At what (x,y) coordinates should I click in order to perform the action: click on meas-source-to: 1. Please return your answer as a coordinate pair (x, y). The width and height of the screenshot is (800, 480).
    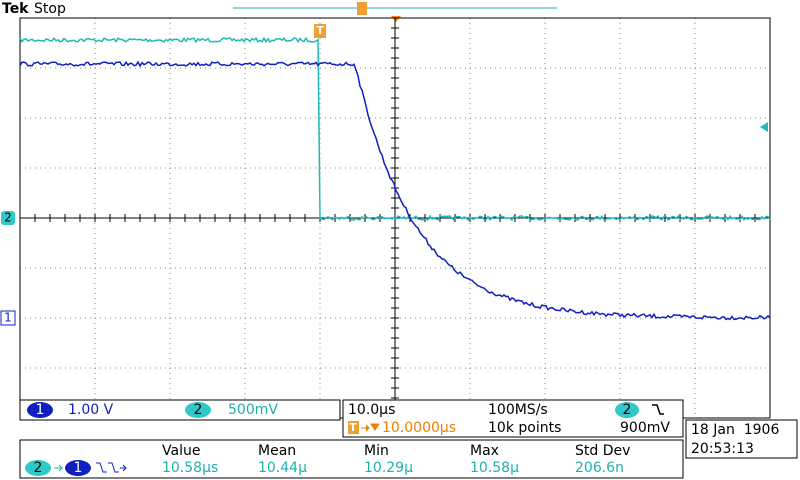
    Looking at the image, I should click on (78, 468).